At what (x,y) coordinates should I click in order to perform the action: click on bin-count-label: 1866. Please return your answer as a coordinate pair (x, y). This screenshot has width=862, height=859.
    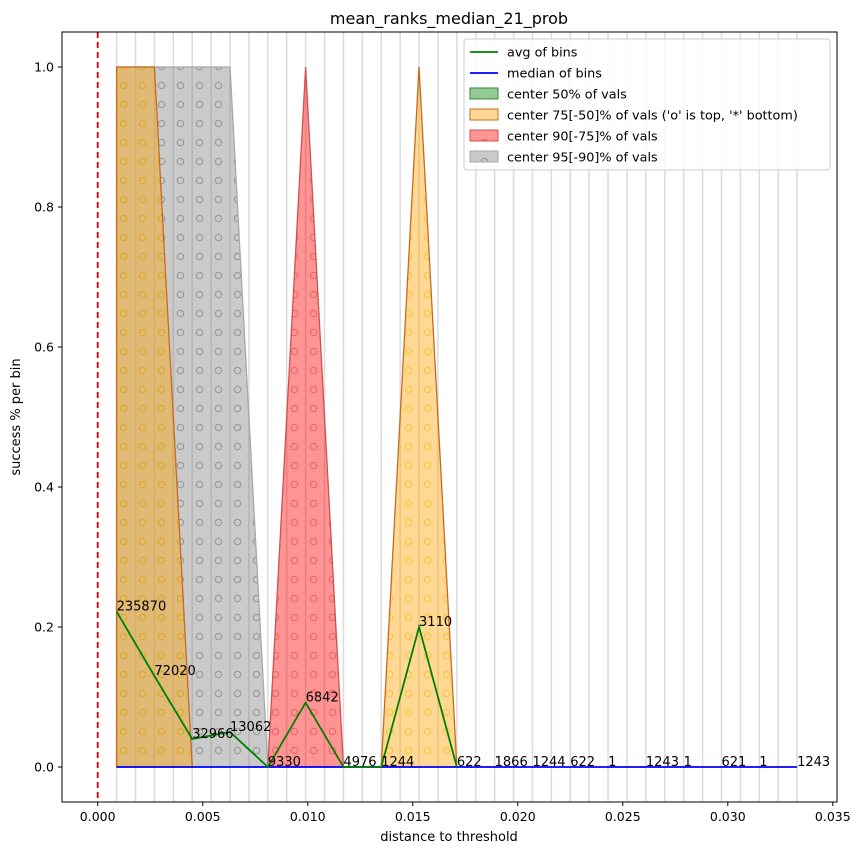
    Looking at the image, I should click on (511, 762).